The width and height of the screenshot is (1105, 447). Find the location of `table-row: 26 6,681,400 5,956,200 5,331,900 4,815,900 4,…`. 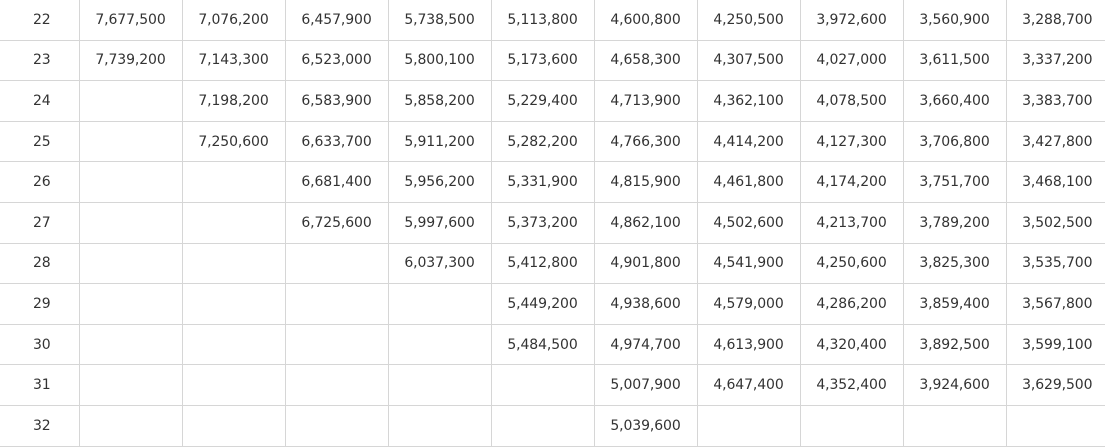

table-row: 26 6,681,400 5,956,200 5,331,900 4,815,900 4,… is located at coordinates (552, 182).